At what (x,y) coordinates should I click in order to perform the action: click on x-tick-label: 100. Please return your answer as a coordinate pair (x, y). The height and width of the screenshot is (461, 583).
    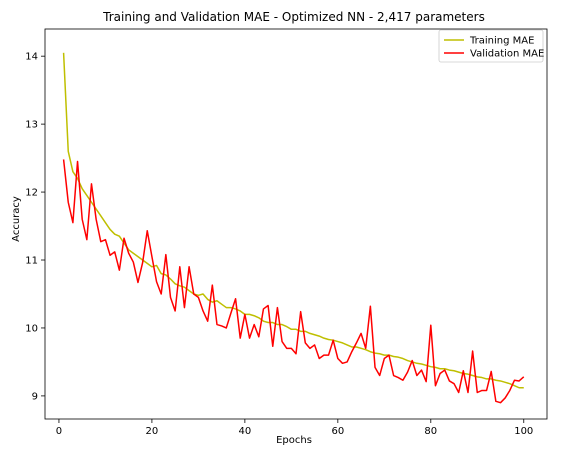
    Looking at the image, I should click on (523, 431).